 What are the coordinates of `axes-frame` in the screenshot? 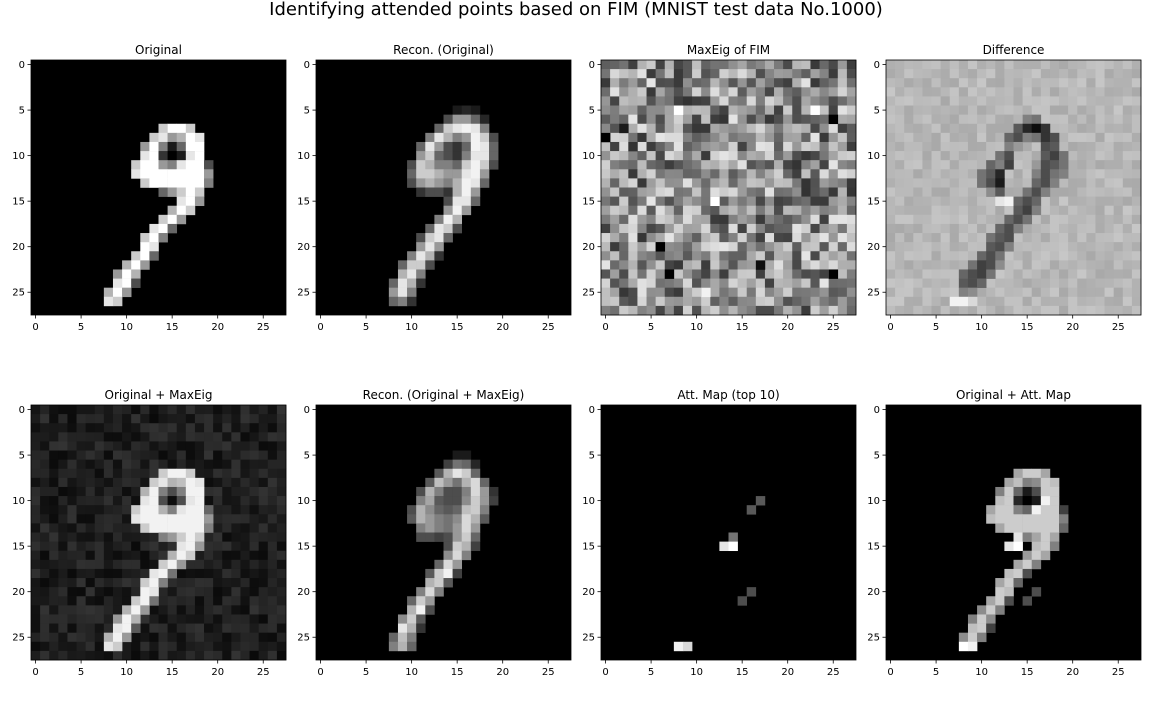 It's located at (728, 187).